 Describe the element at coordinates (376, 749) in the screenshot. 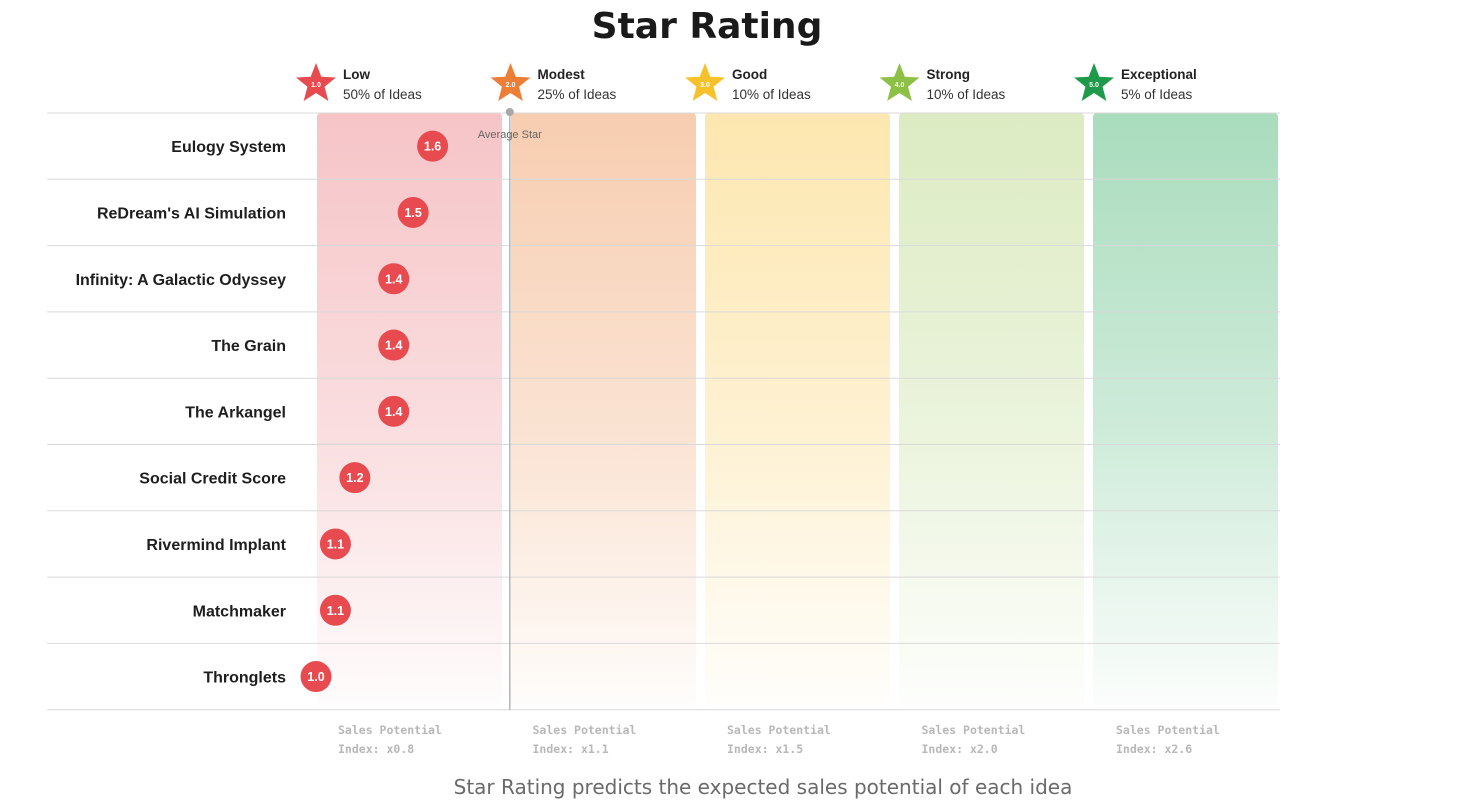

I see `sales-potential-index: Index: x0.8` at that location.